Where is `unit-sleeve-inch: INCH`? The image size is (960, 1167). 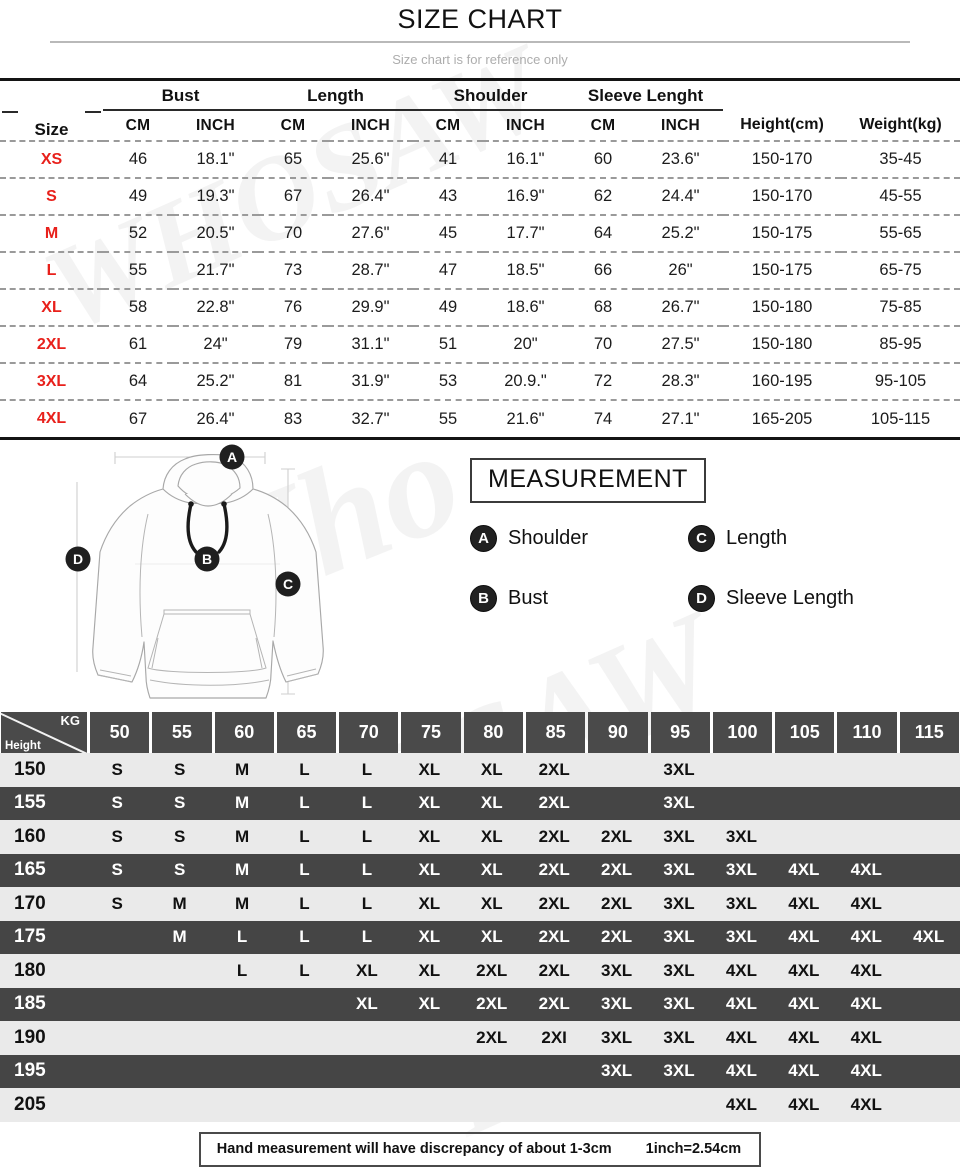
unit-sleeve-inch: INCH is located at coordinates (680, 125).